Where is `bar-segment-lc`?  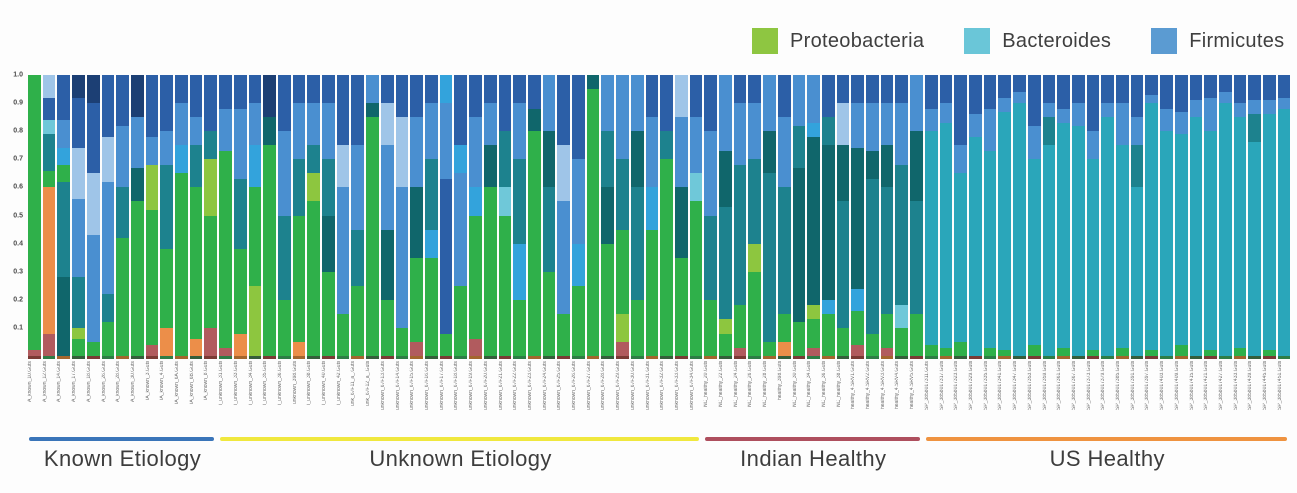
bar-segment-lc is located at coordinates (505, 201).